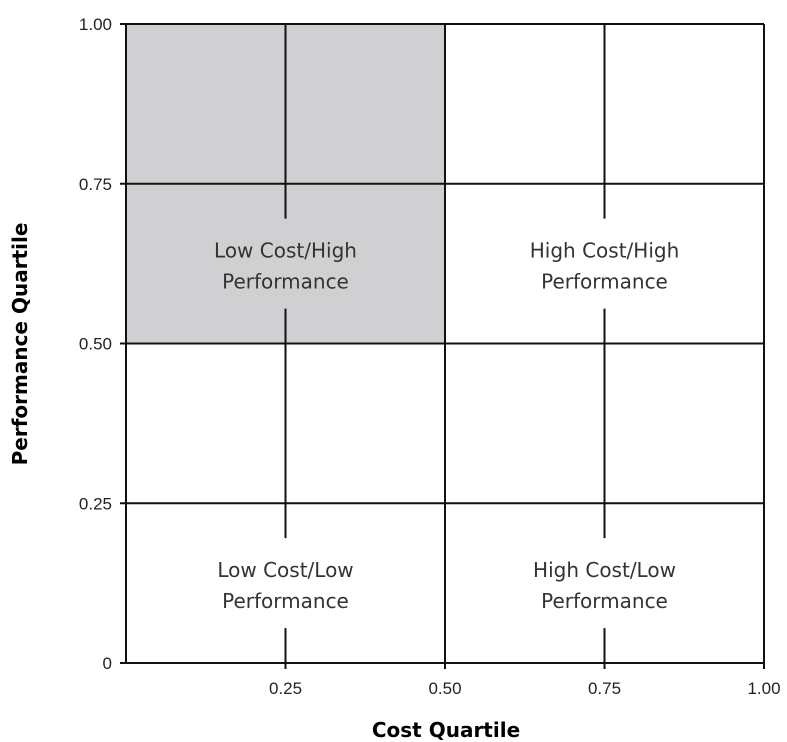  I want to click on high-cost-high-performance-label: High Cost/High Performance, so click(605, 266).